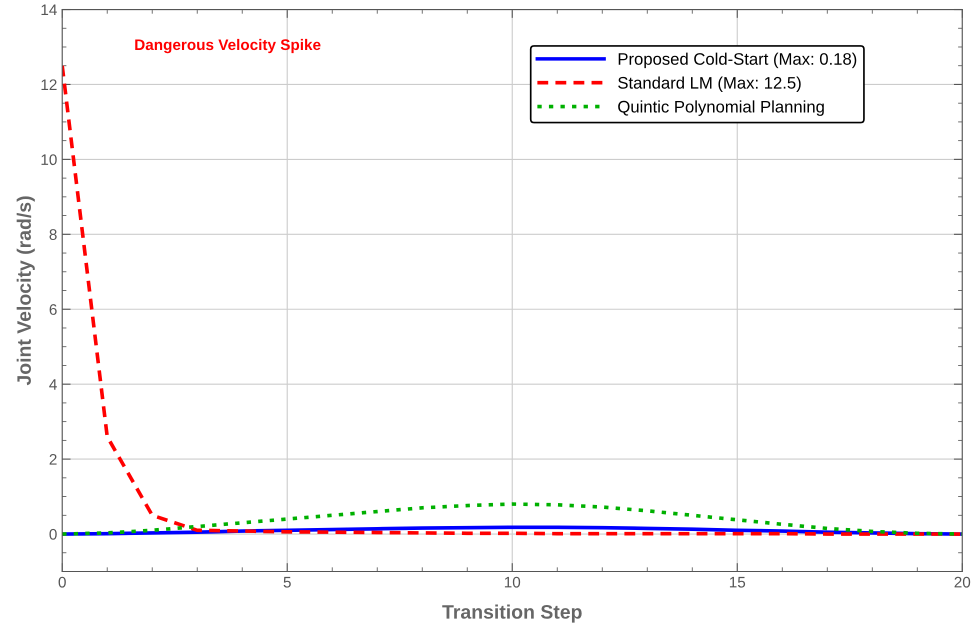 Image resolution: width=972 pixels, height=635 pixels. I want to click on legend-label: Standard LM (Max: 12.5), so click(709, 84).